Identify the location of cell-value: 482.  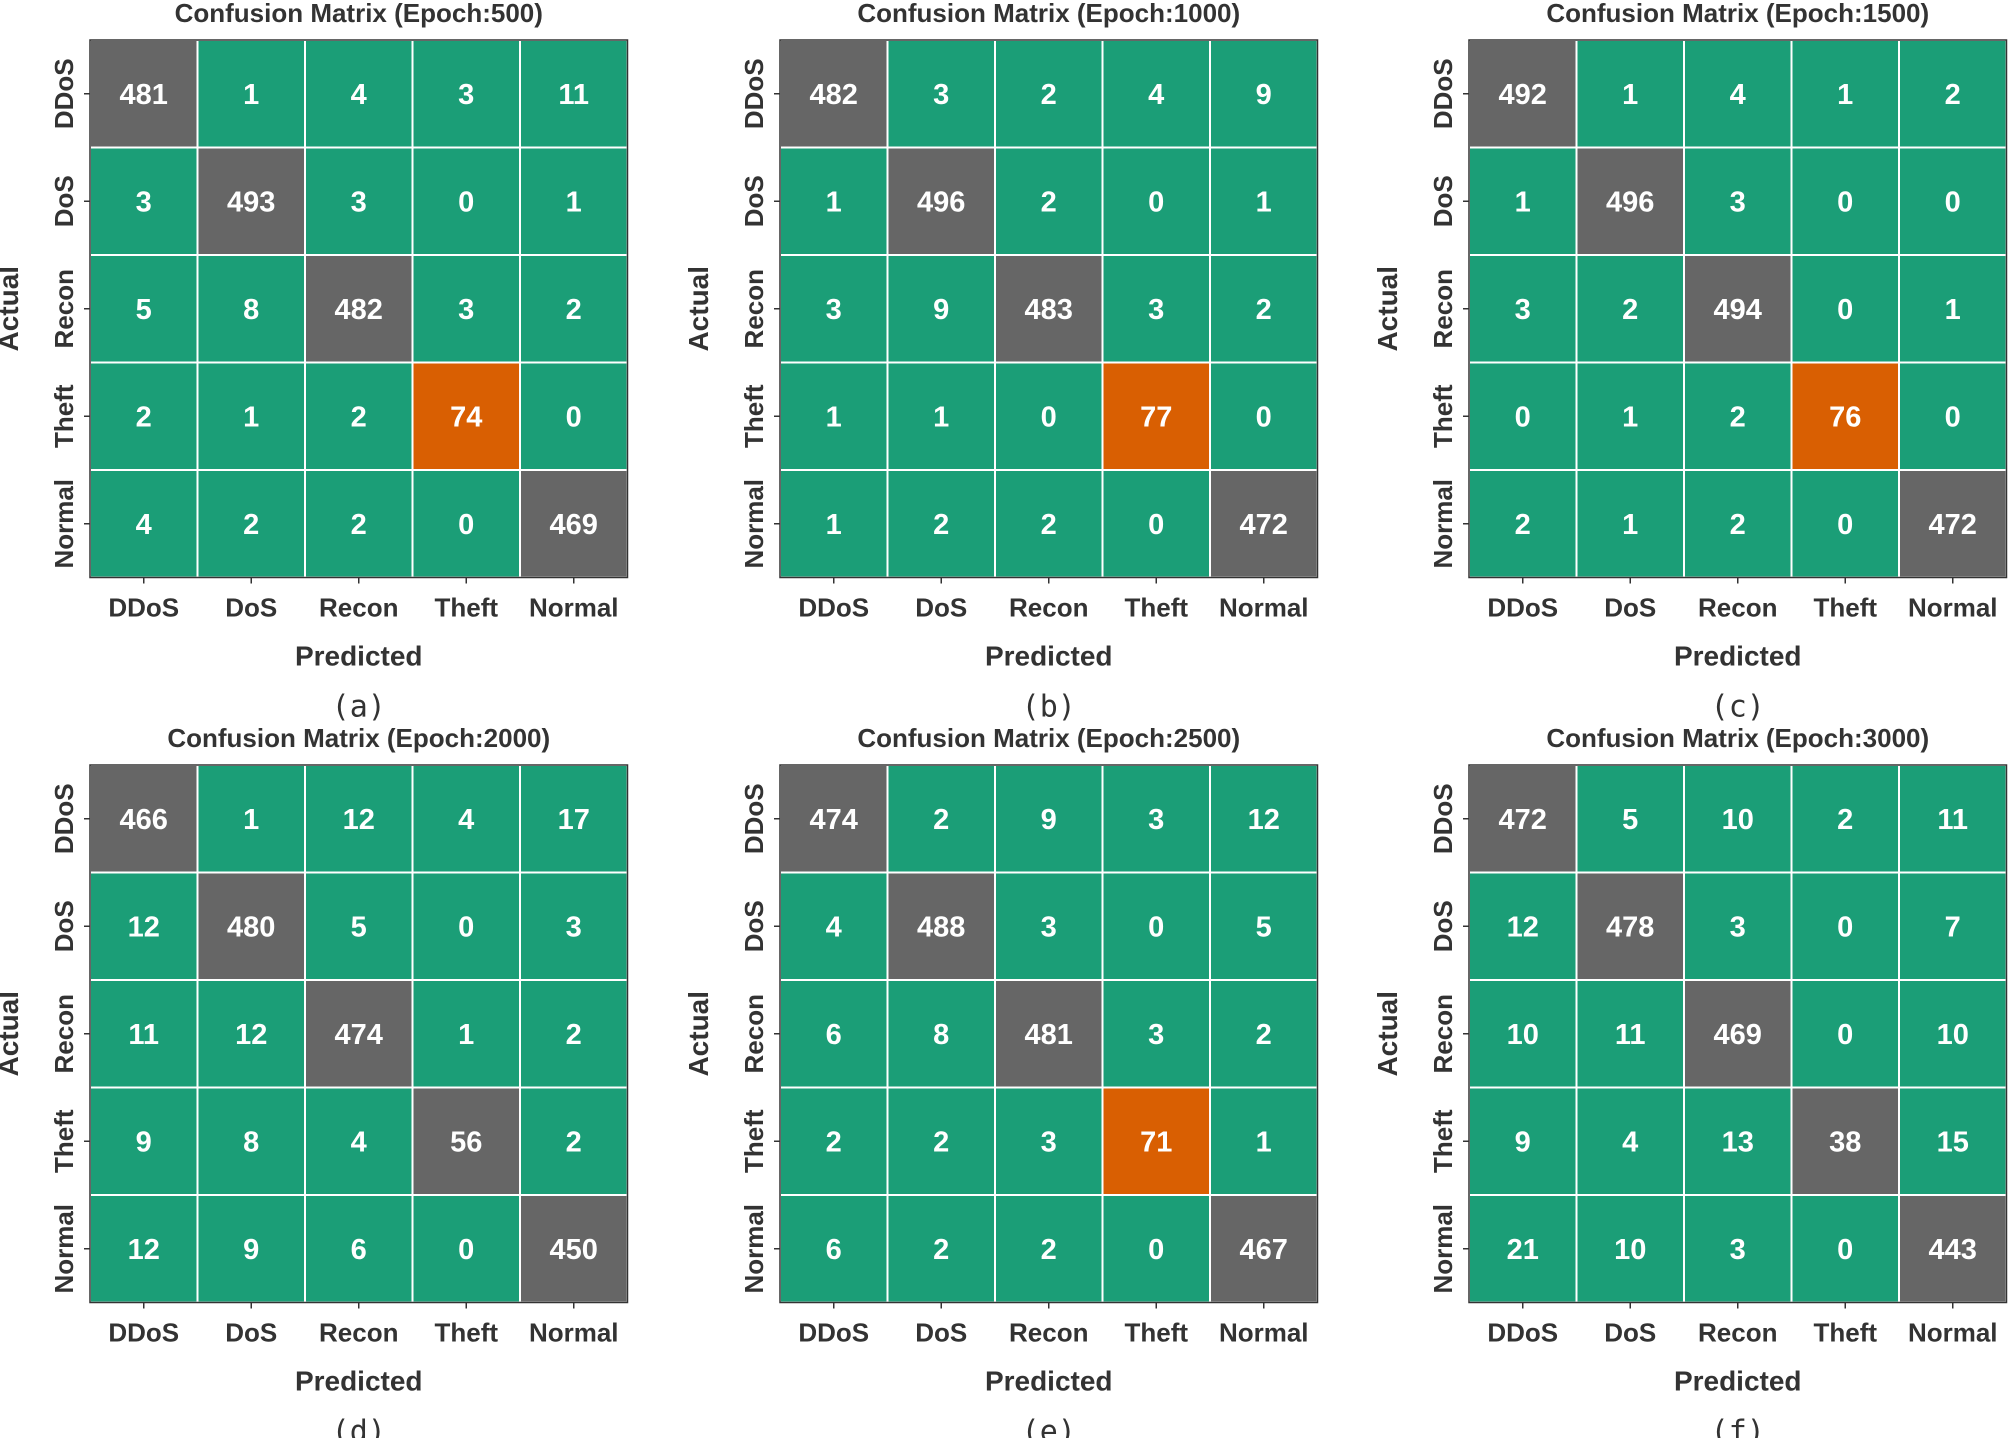
(834, 95).